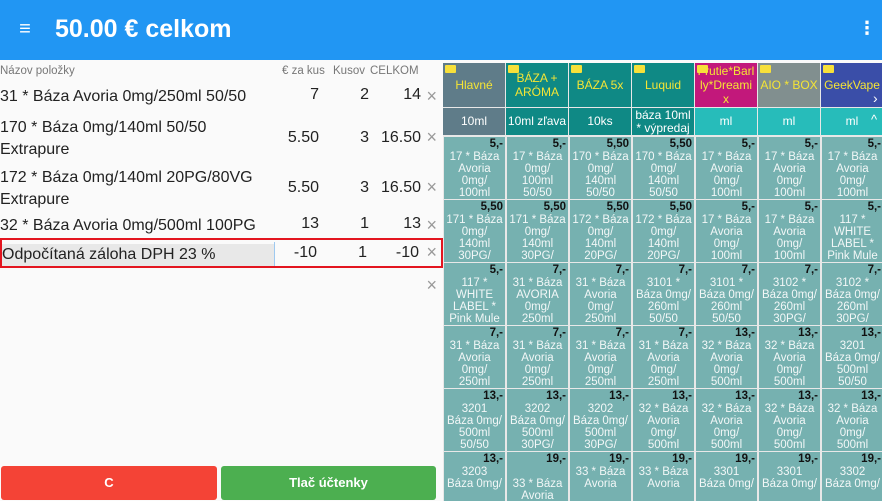 Image resolution: width=882 pixels, height=501 pixels. I want to click on item-qty: 3, so click(364, 137).